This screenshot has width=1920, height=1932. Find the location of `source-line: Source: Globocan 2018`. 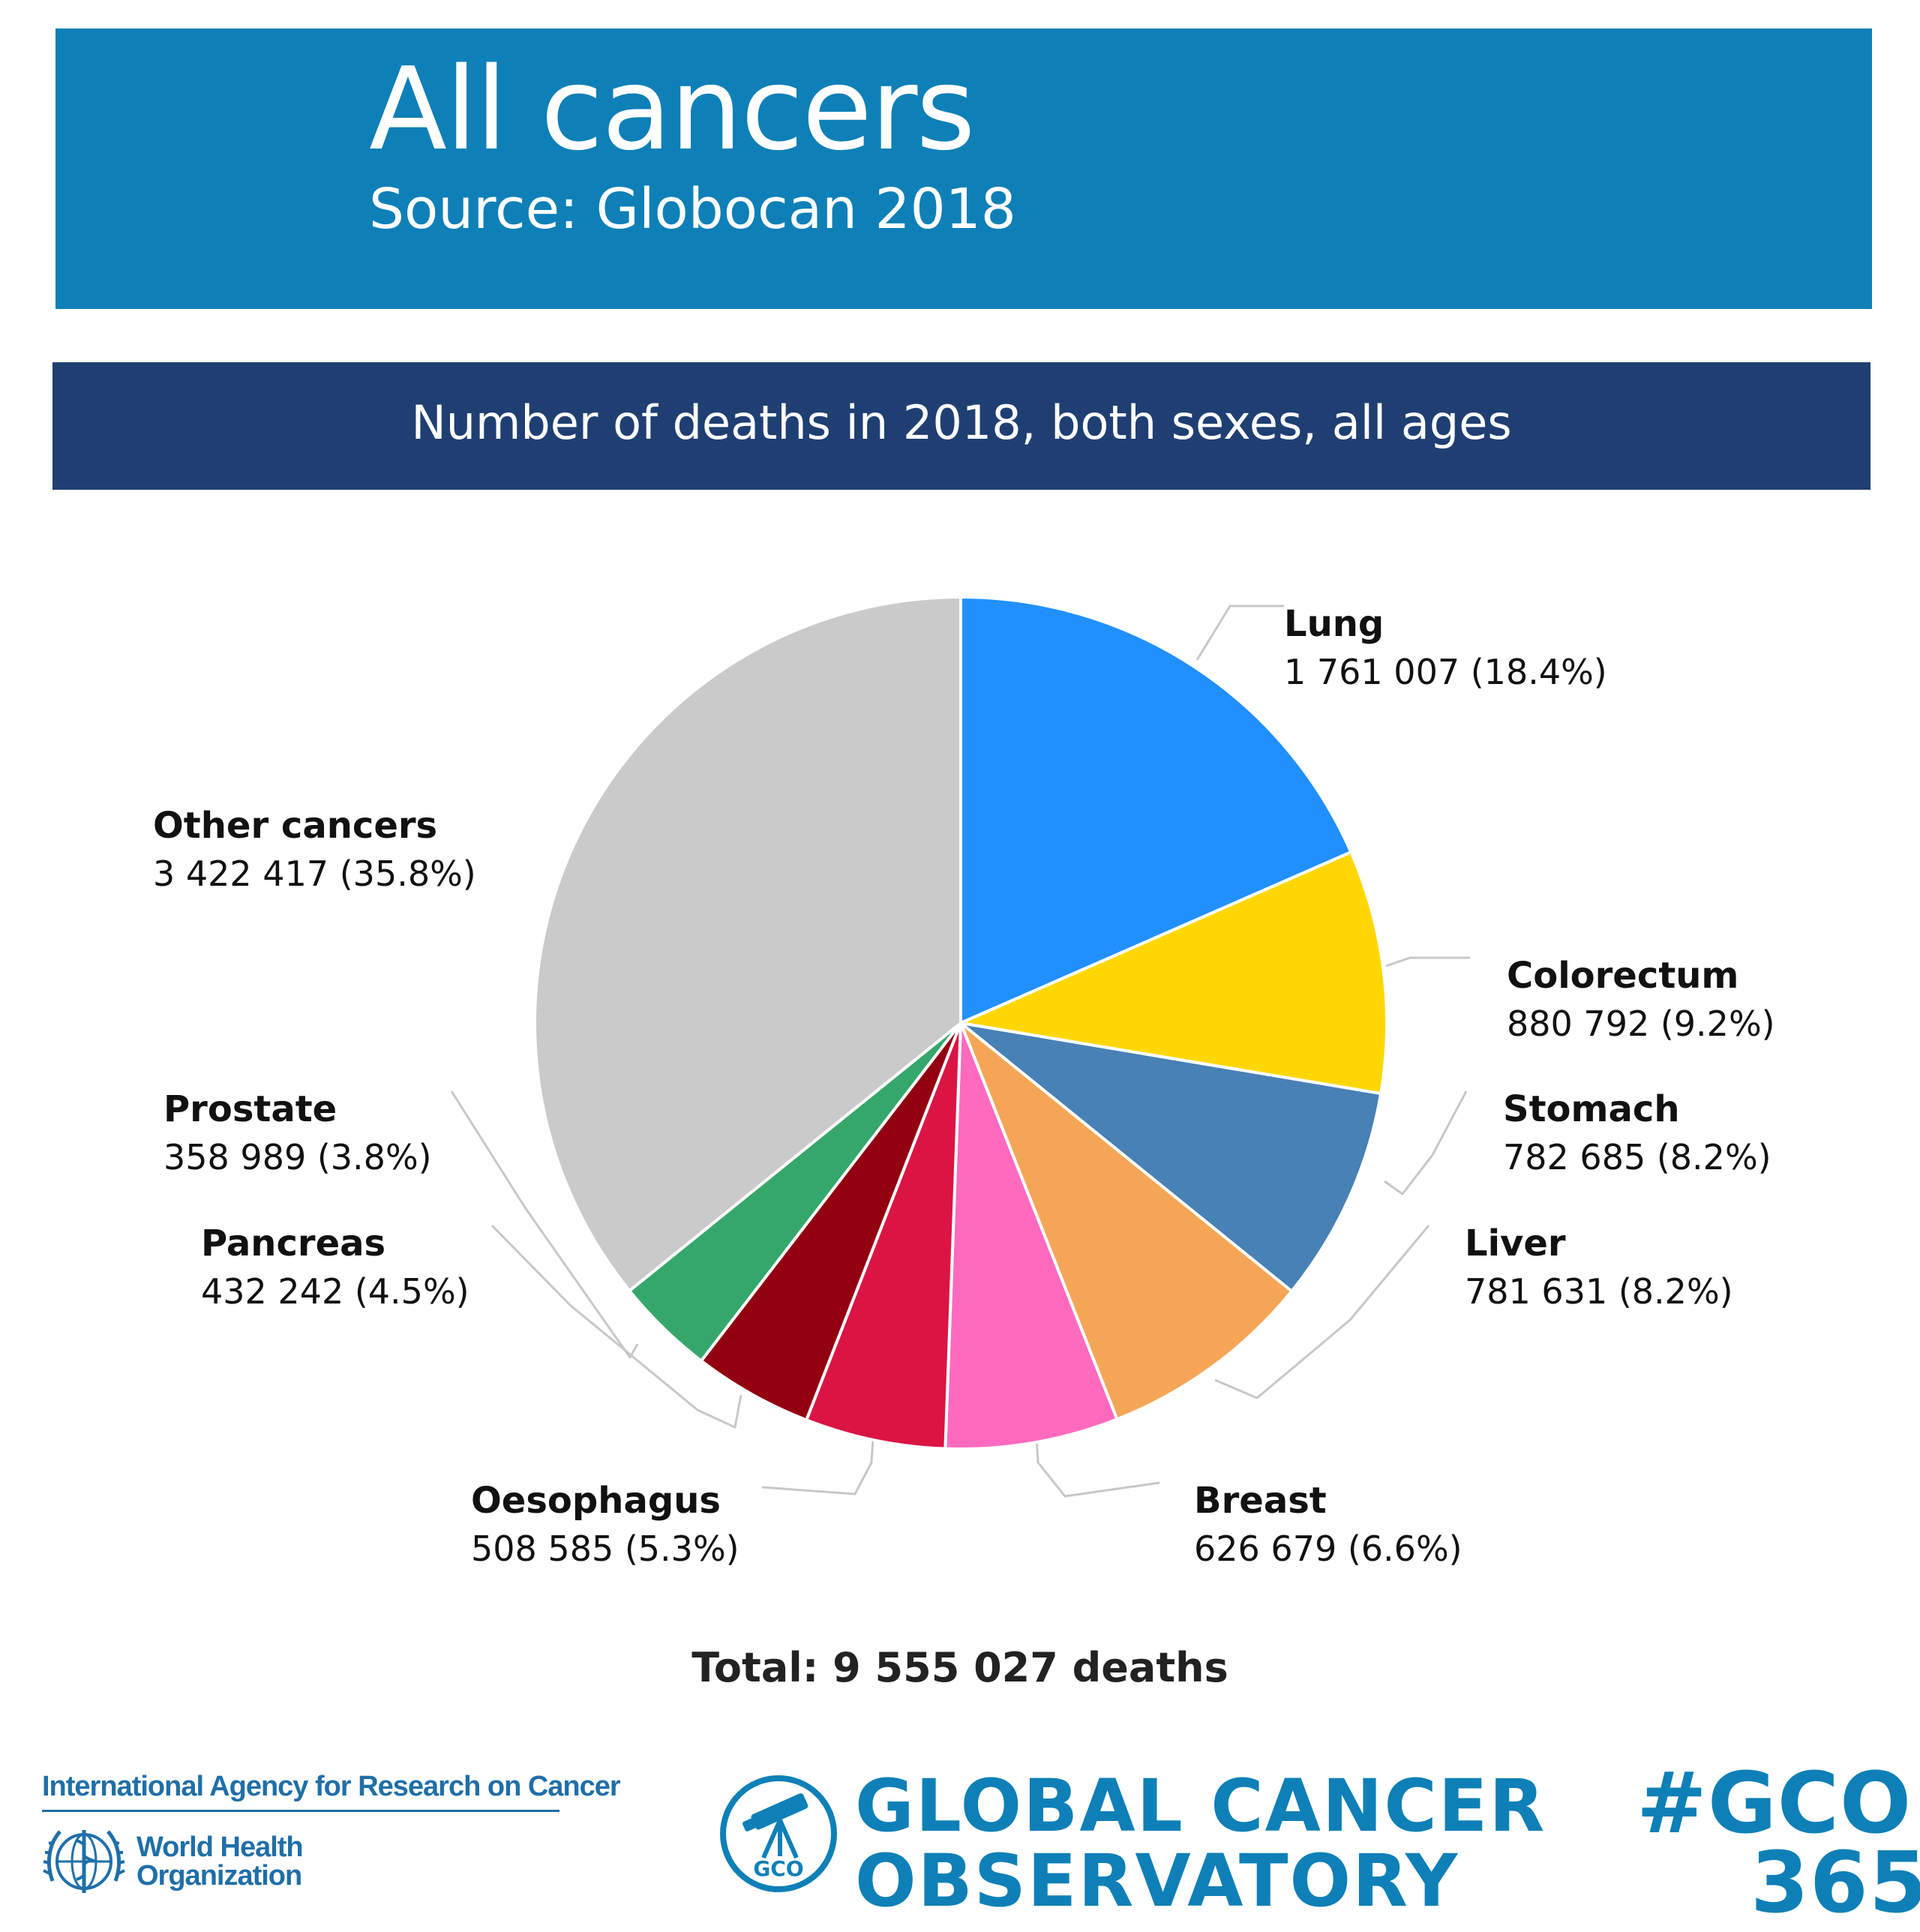

source-line: Source: Globocan 2018 is located at coordinates (692, 209).